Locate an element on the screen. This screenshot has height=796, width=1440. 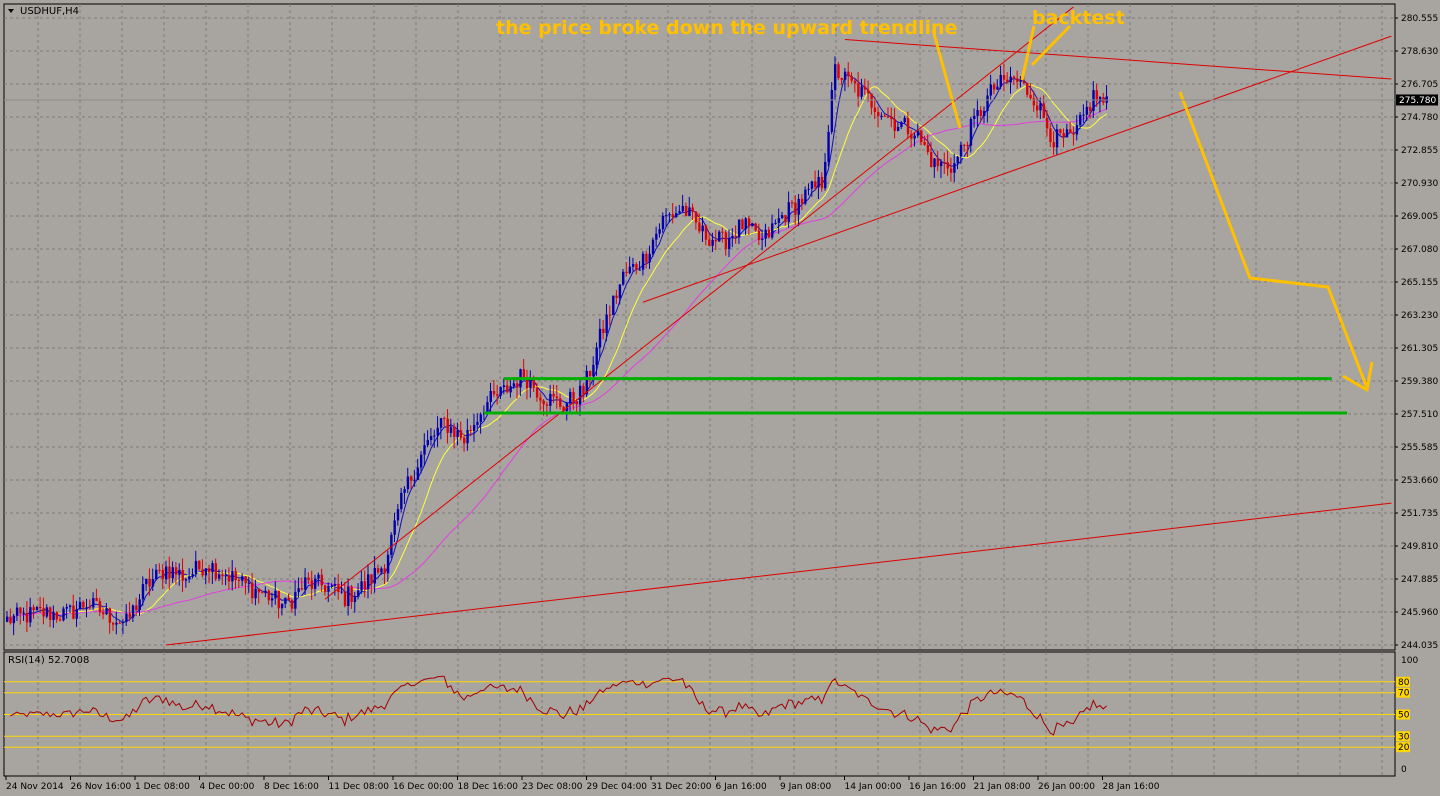
chart-menu-icon is located at coordinates (11, 11).